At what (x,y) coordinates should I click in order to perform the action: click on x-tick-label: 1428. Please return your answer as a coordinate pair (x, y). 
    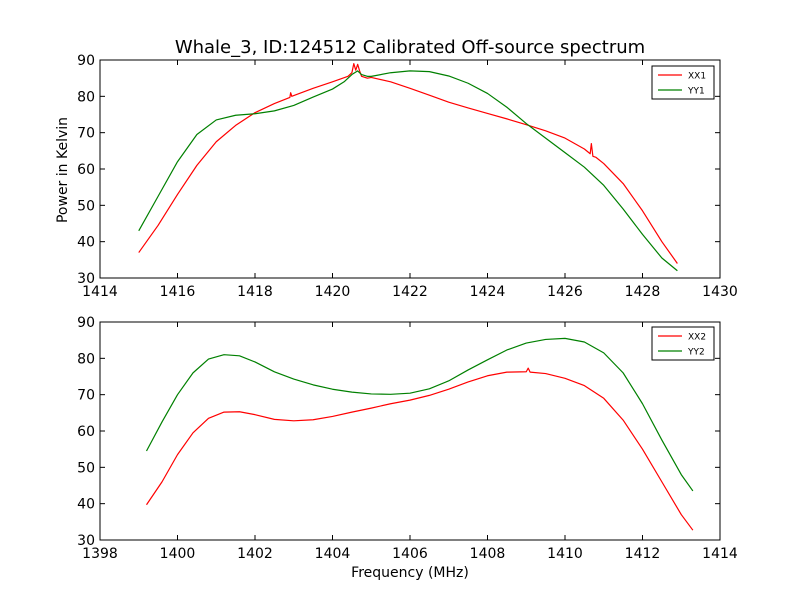
    Looking at the image, I should click on (643, 292).